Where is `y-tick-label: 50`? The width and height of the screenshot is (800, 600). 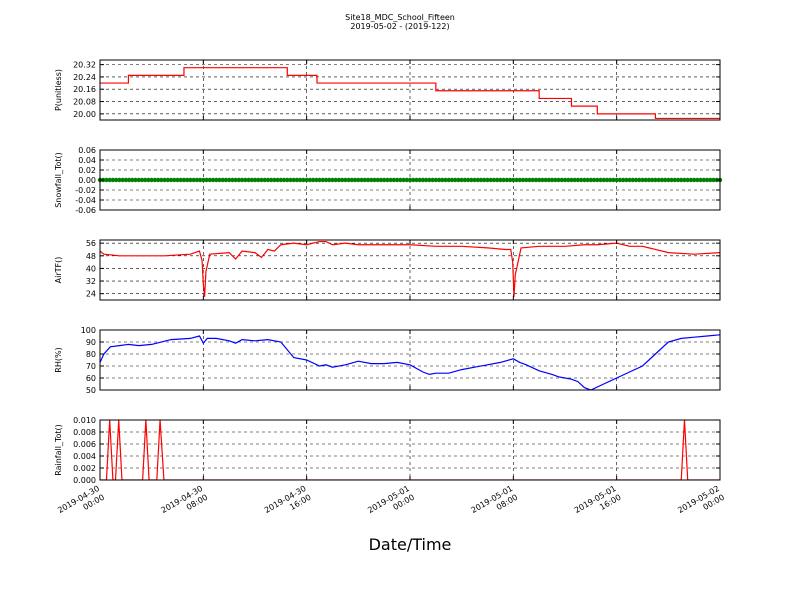
y-tick-label: 50 is located at coordinates (91, 390).